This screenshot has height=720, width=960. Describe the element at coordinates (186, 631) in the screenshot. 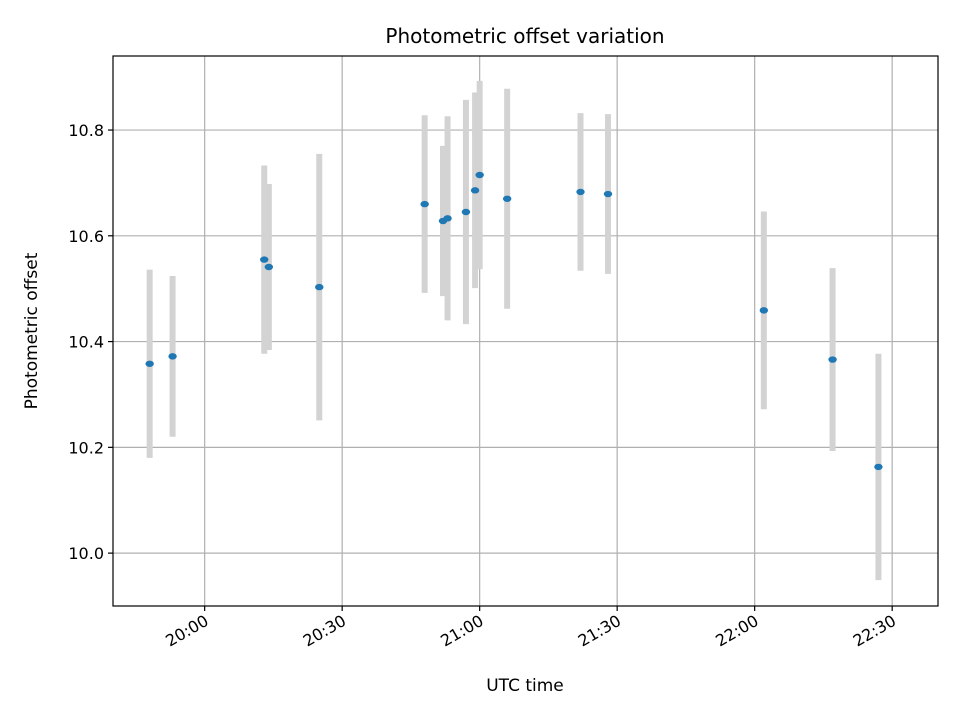

I see `x-tick-label: 20:00` at that location.